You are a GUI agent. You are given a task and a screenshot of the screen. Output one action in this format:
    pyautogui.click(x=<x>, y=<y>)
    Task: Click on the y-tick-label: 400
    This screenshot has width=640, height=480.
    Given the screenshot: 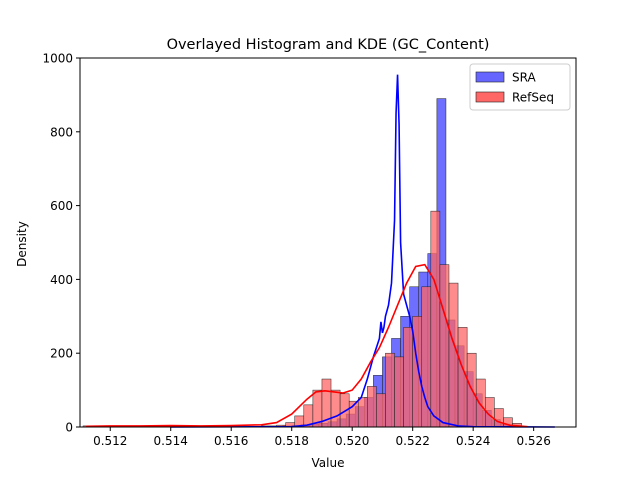 What is the action you would take?
    pyautogui.click(x=61, y=280)
    